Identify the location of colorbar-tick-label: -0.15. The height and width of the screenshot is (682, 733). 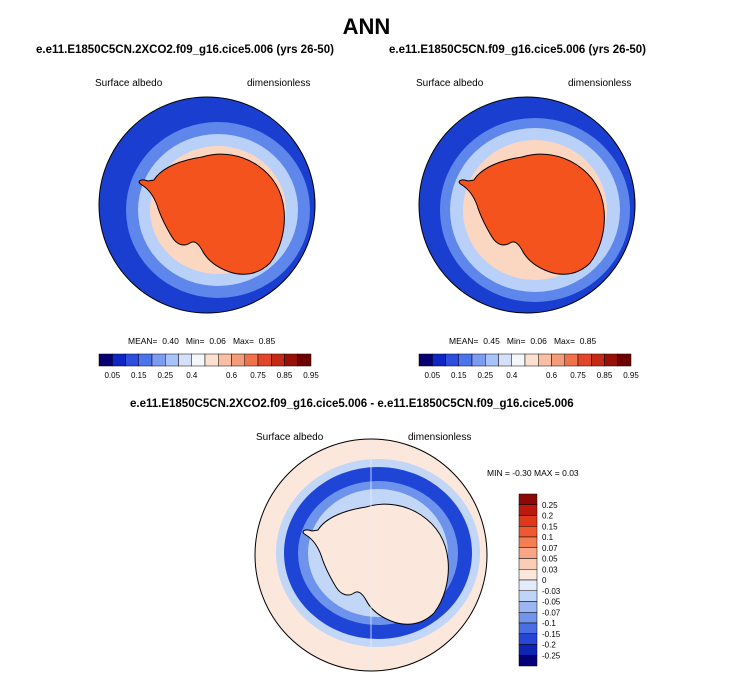
(551, 634).